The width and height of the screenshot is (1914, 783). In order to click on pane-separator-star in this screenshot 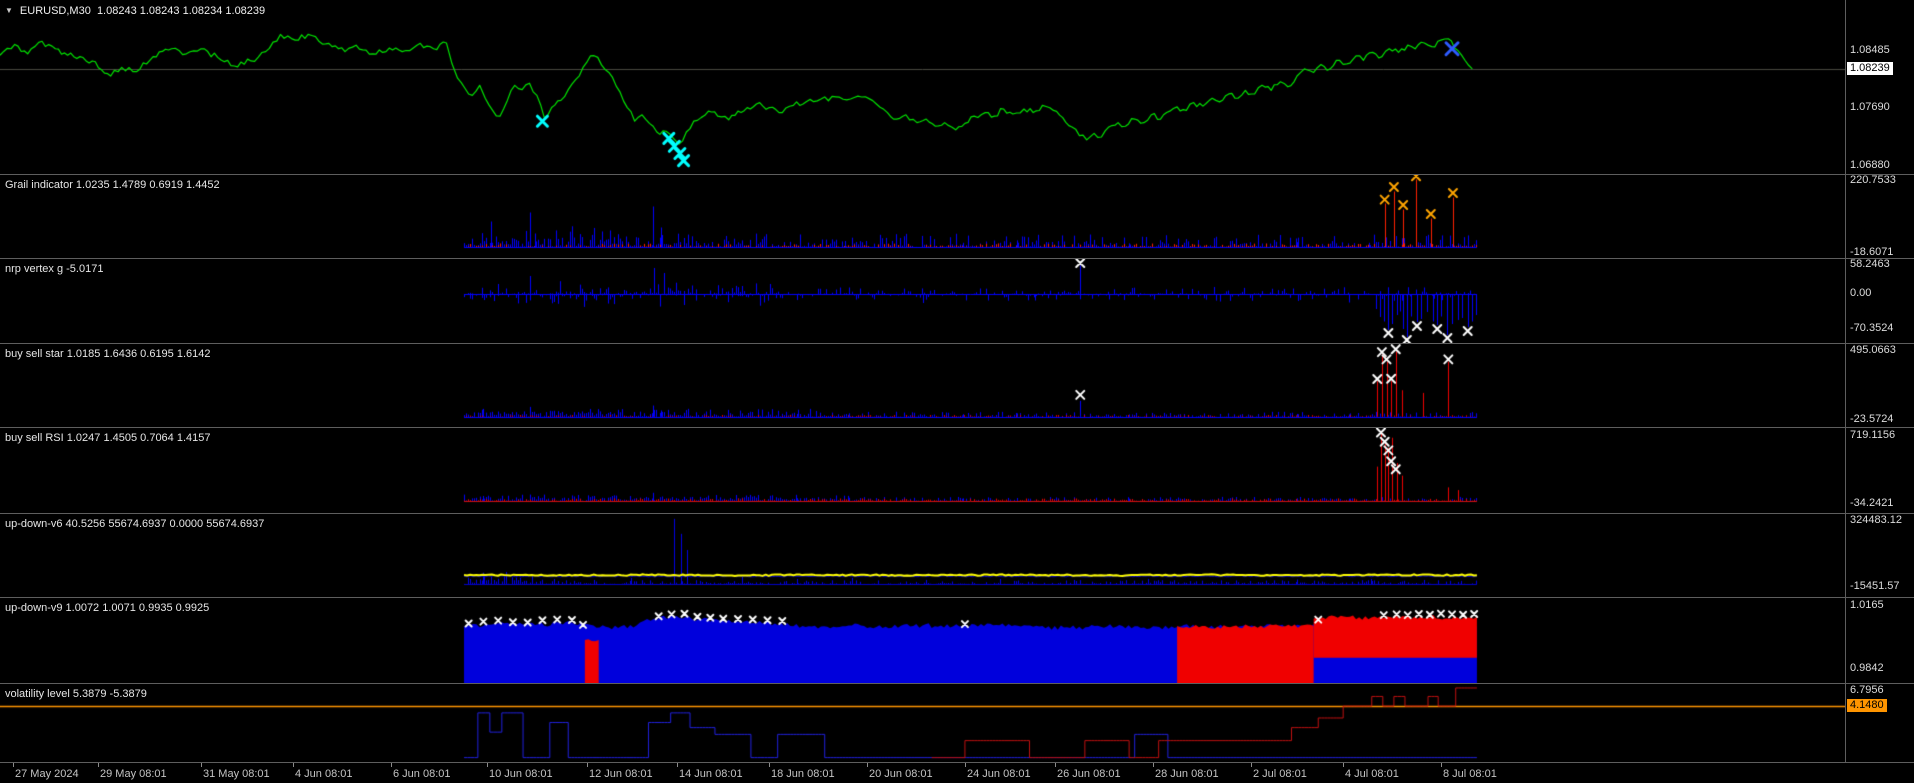, I will do `click(957, 343)`.